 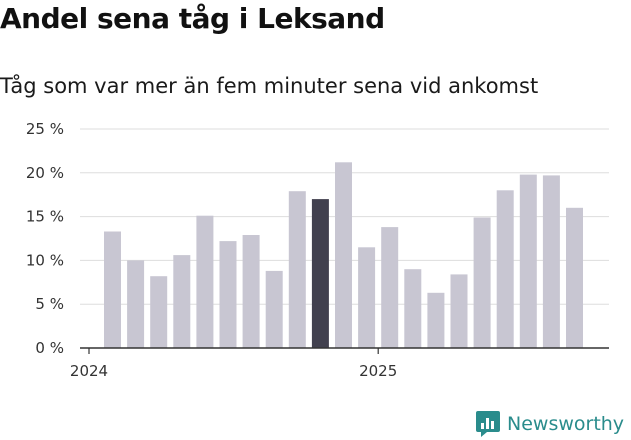 I want to click on x-tick-label: 2025, so click(x=378, y=371).